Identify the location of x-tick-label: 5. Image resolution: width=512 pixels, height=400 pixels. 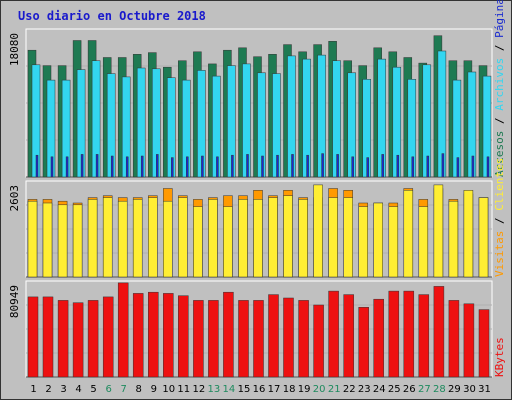
(93, 389).